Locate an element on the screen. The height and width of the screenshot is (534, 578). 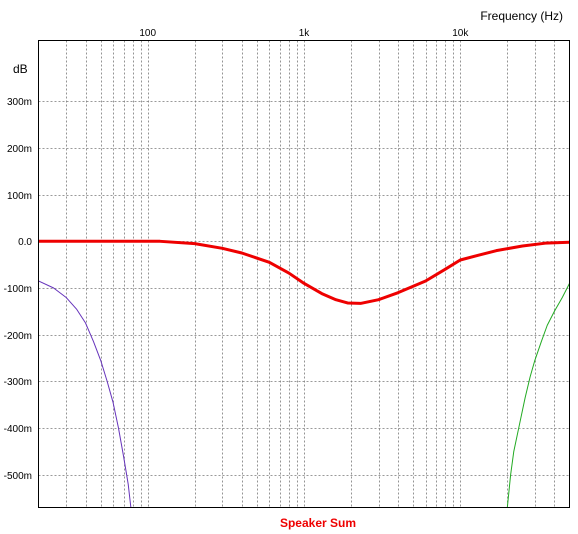
y-tick-label: -400m is located at coordinates (18, 429).